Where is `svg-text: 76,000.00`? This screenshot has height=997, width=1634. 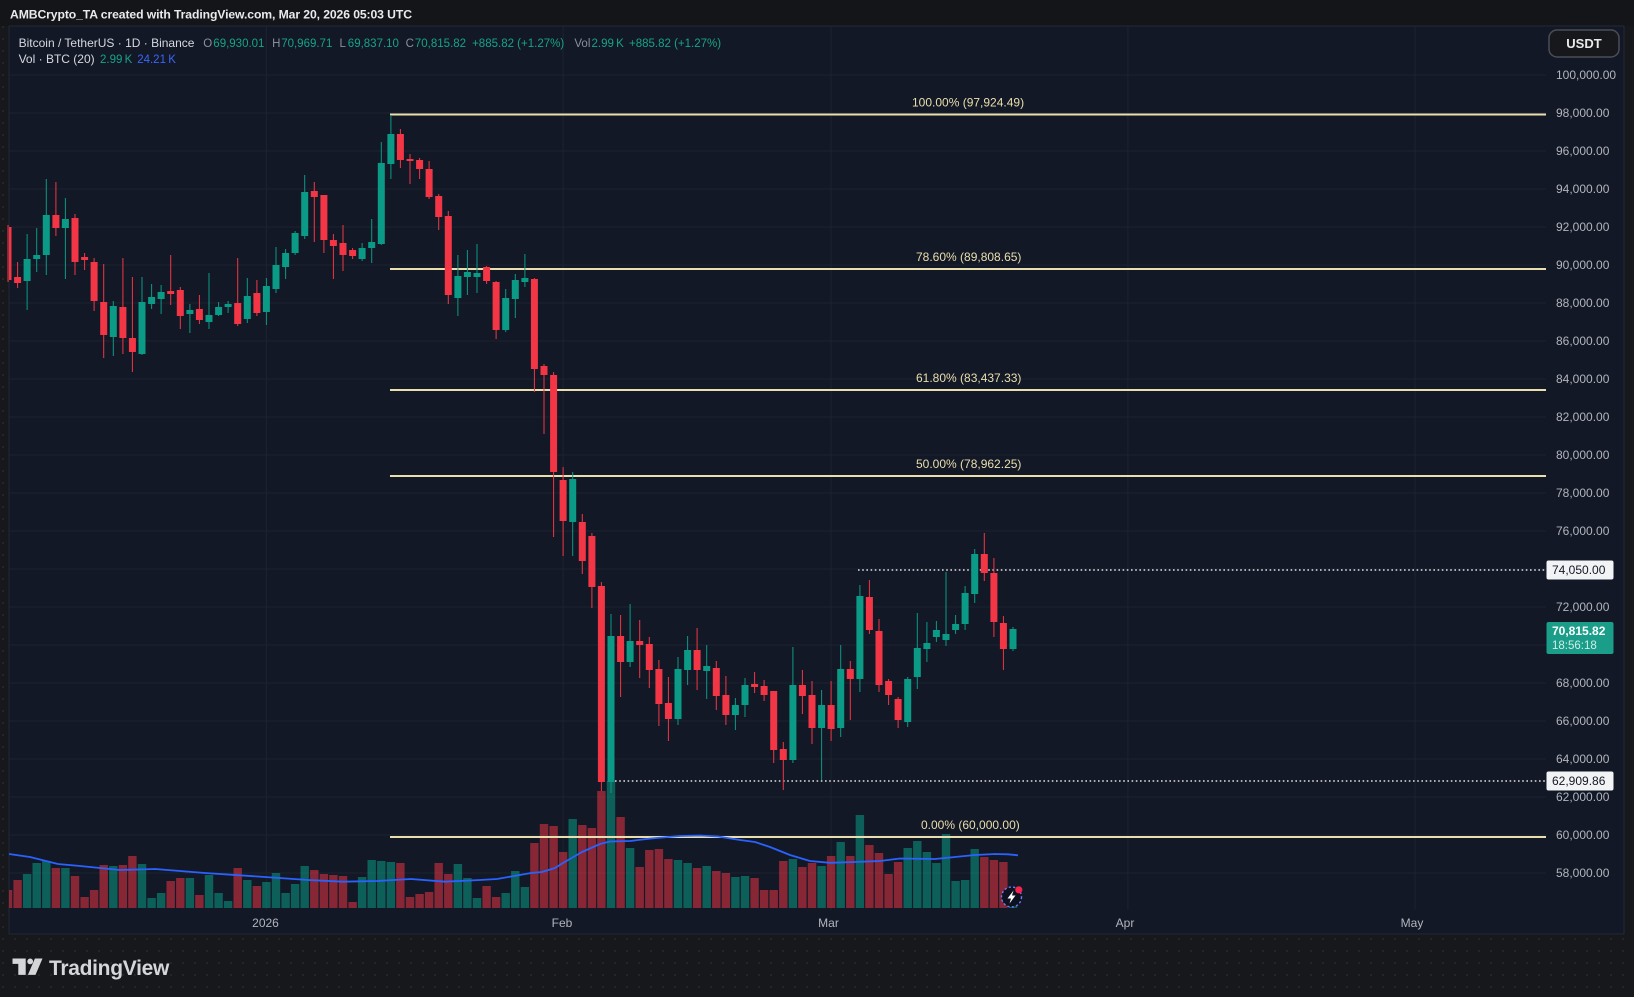
svg-text: 76,000.00 is located at coordinates (1583, 531).